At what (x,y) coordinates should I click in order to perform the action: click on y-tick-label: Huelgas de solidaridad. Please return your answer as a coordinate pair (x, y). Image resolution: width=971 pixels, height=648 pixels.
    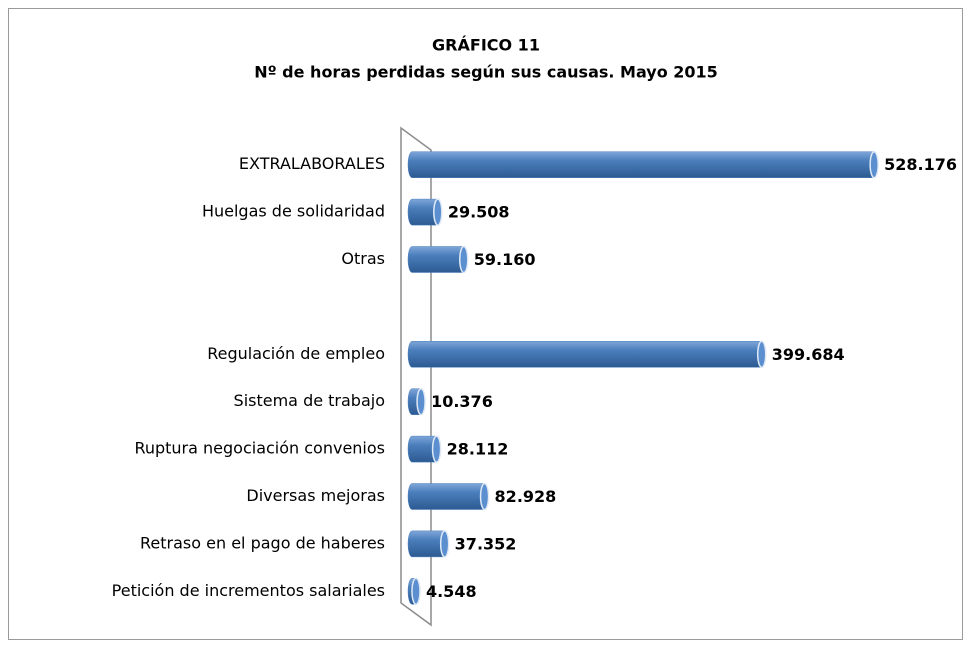
    Looking at the image, I should click on (293, 211).